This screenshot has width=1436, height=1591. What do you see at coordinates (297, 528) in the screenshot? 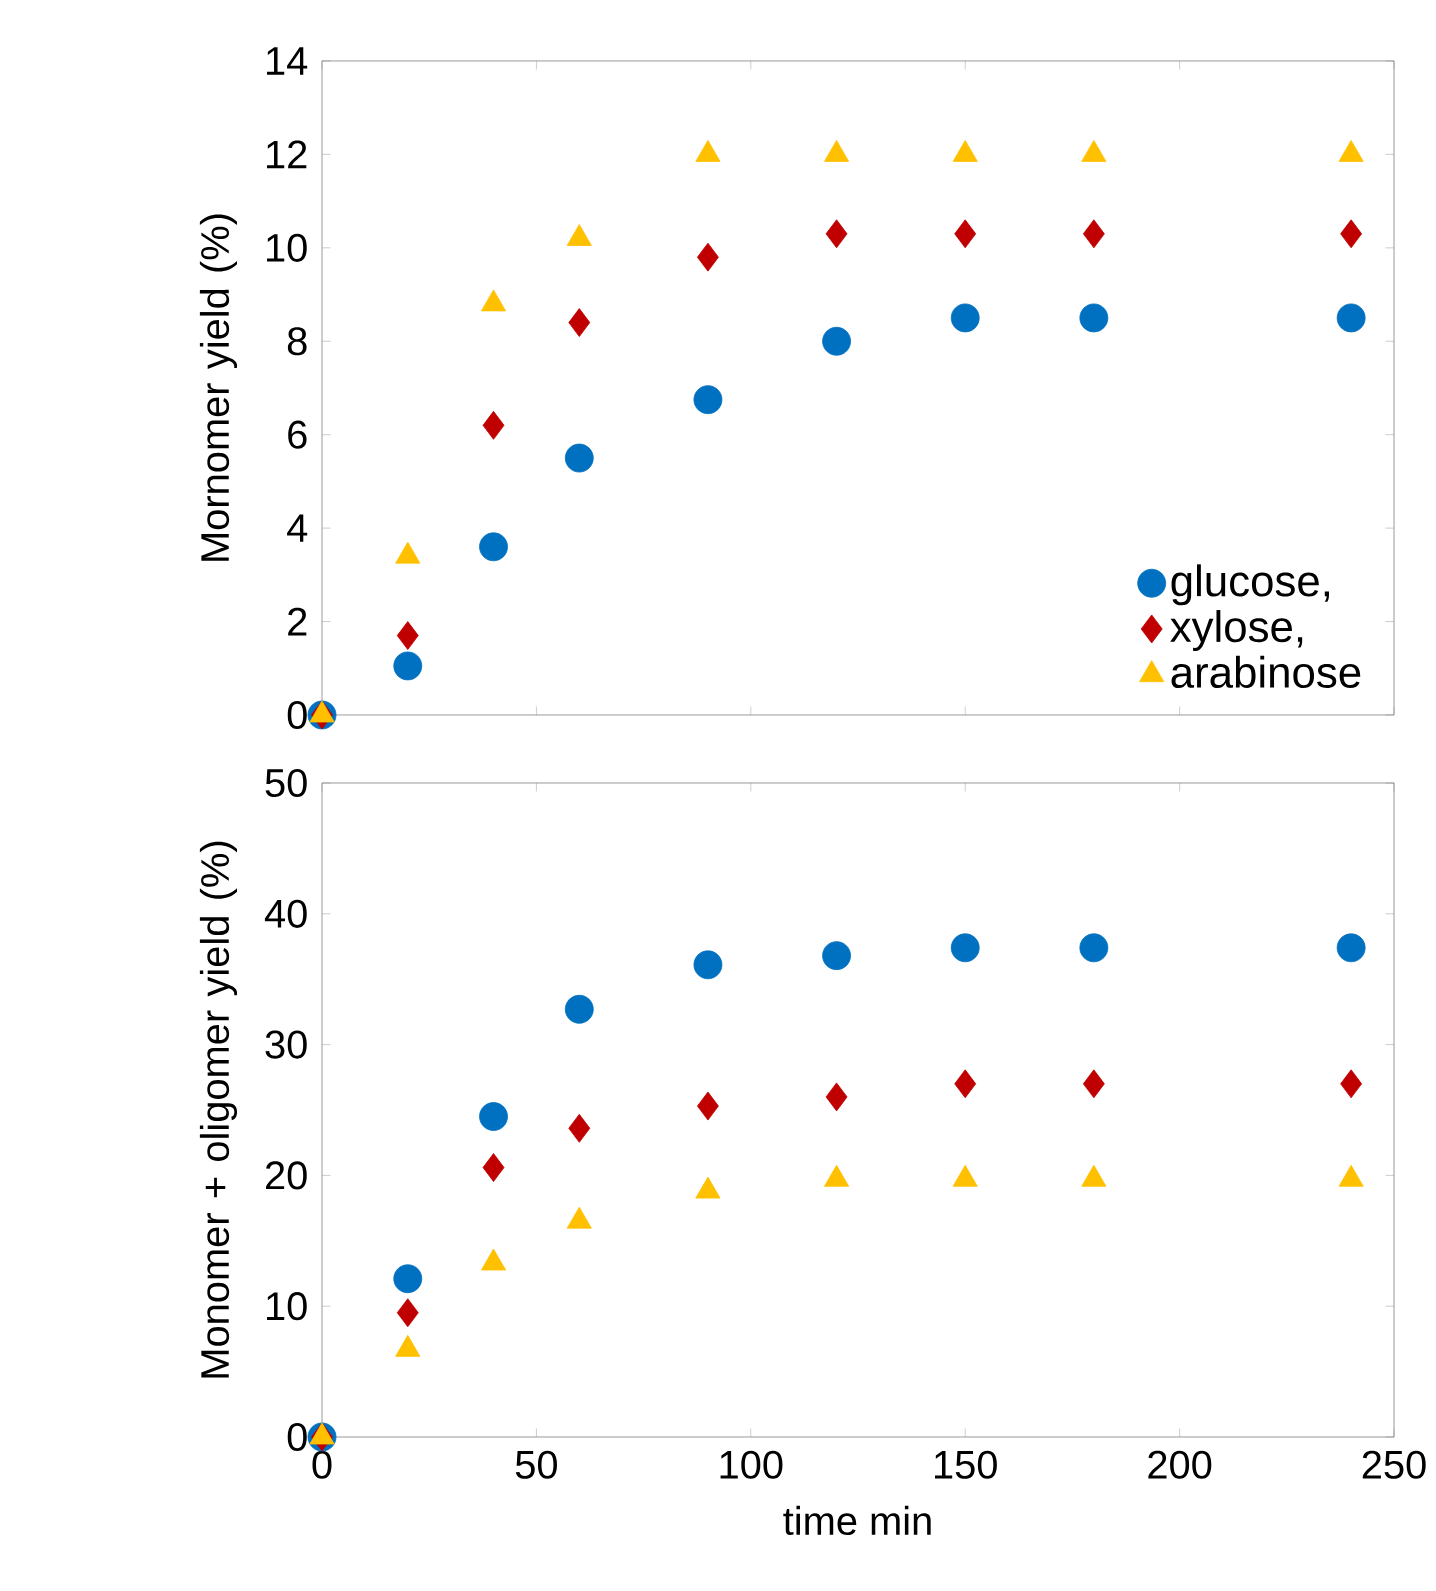
I see `y-tick-label: 4` at bounding box center [297, 528].